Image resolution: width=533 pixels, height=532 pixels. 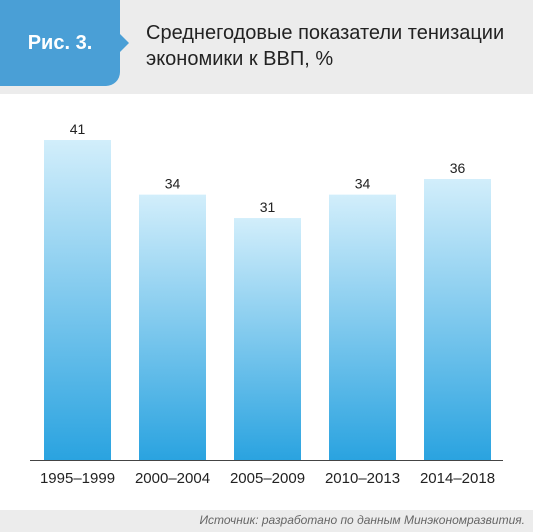 I want to click on bar-2005–2009, so click(x=267, y=339).